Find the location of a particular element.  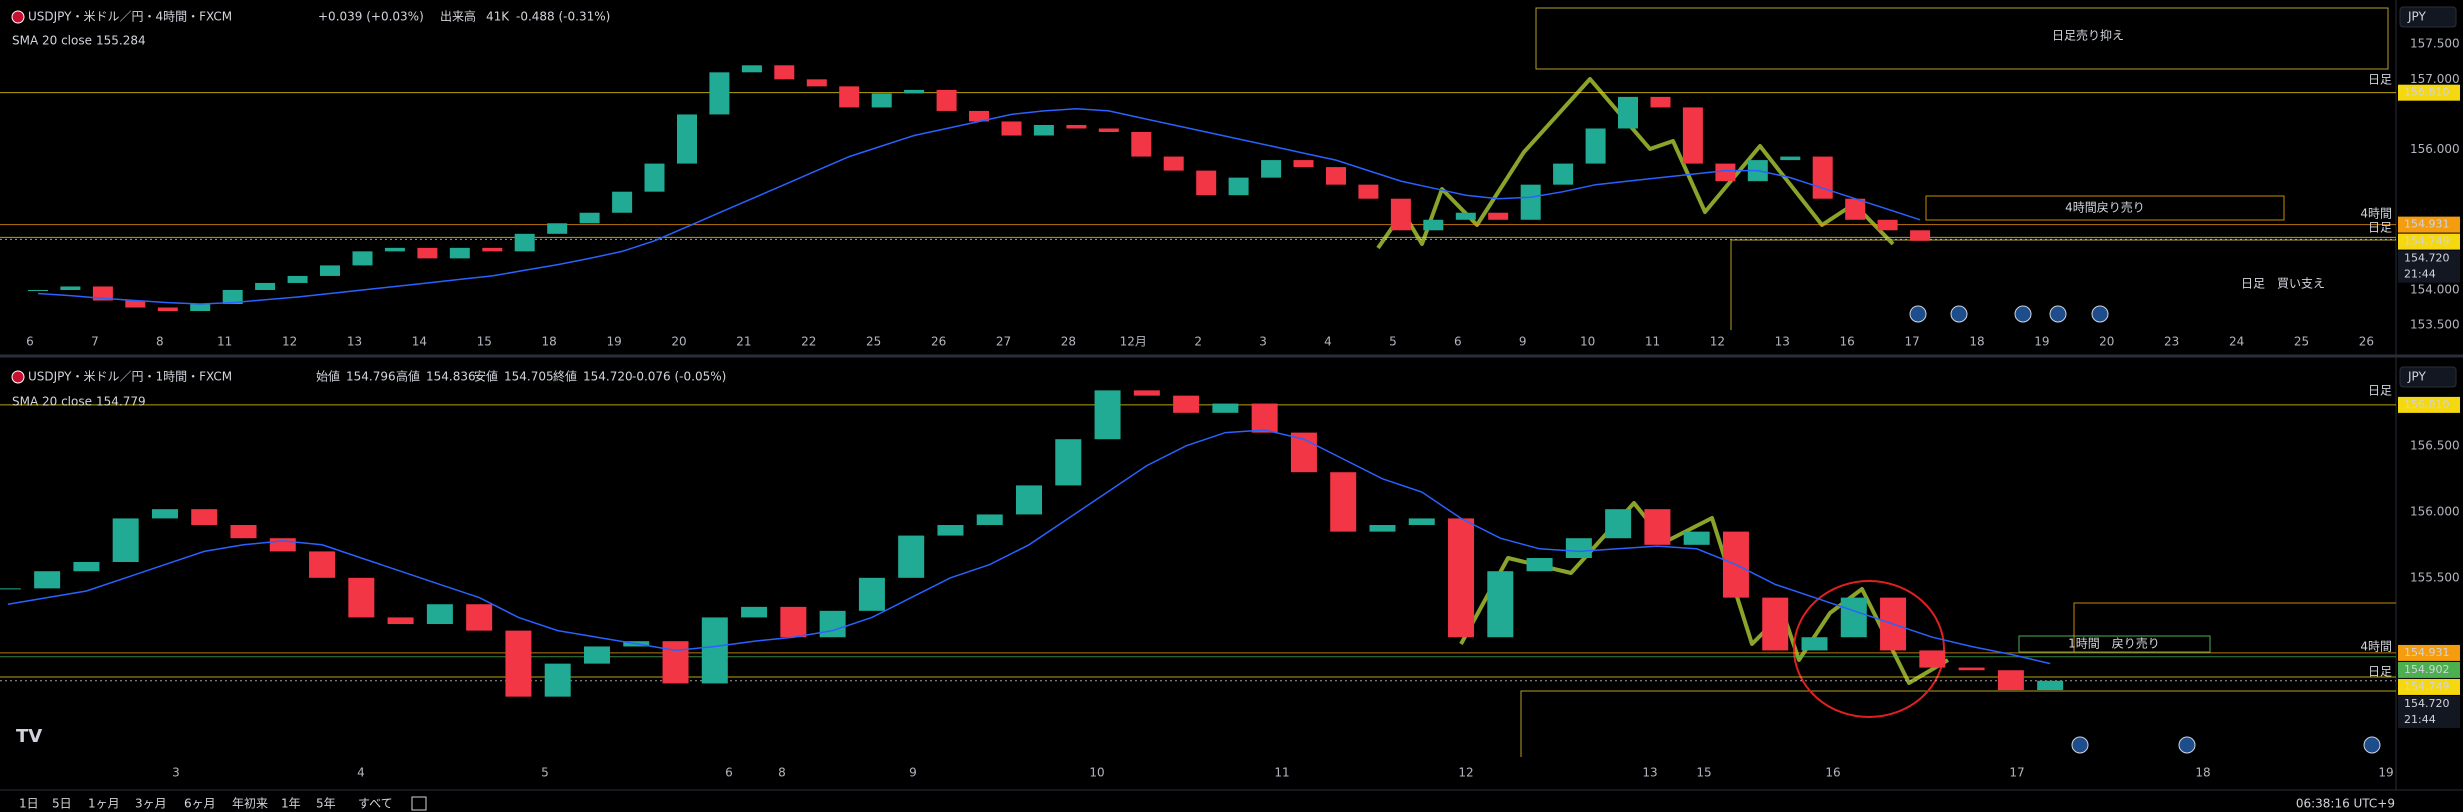

range-button: 1年 is located at coordinates (291, 804).